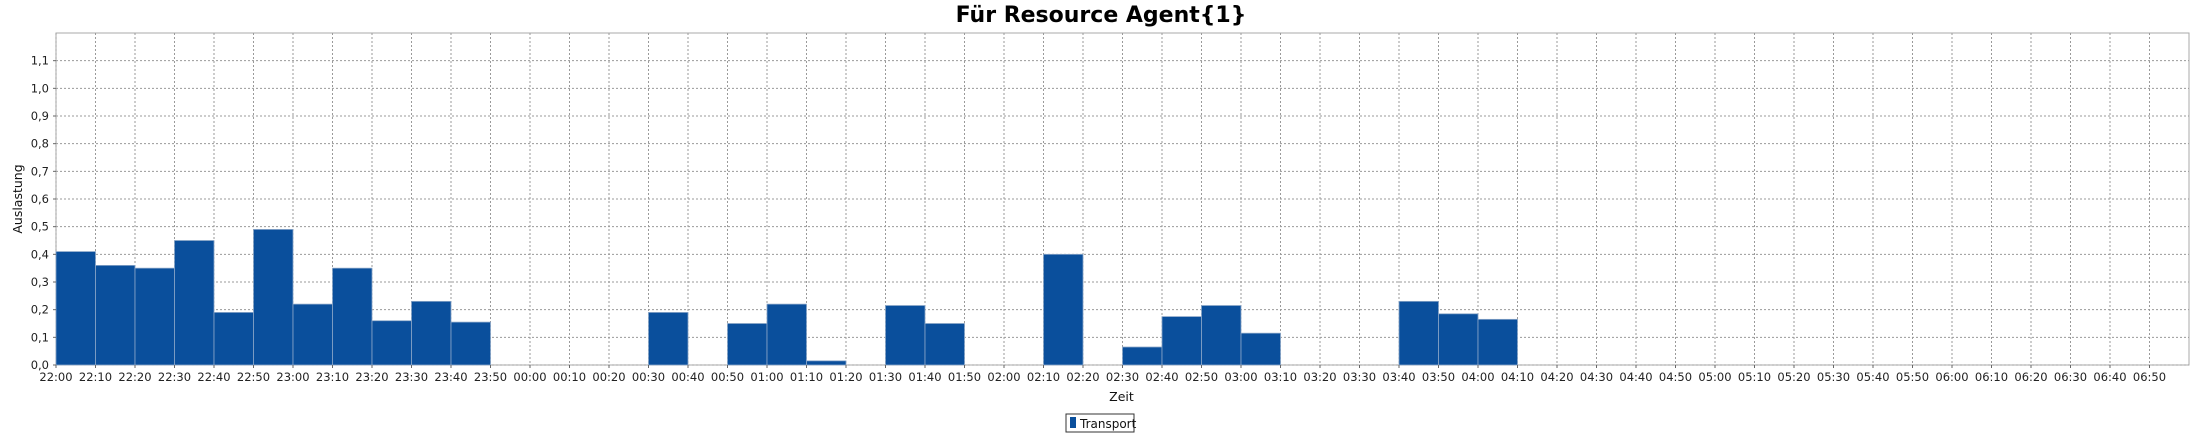  I want to click on legend-box, so click(1100, 423).